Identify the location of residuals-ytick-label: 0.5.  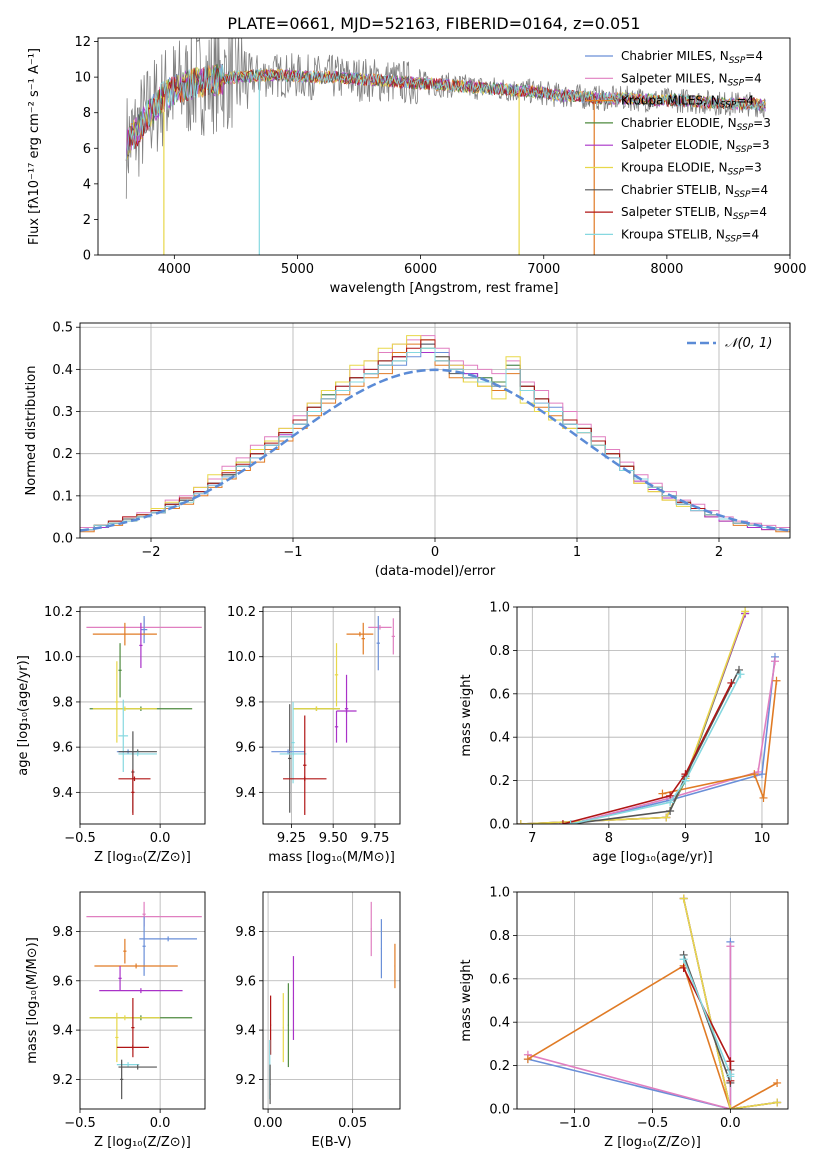
(62, 328).